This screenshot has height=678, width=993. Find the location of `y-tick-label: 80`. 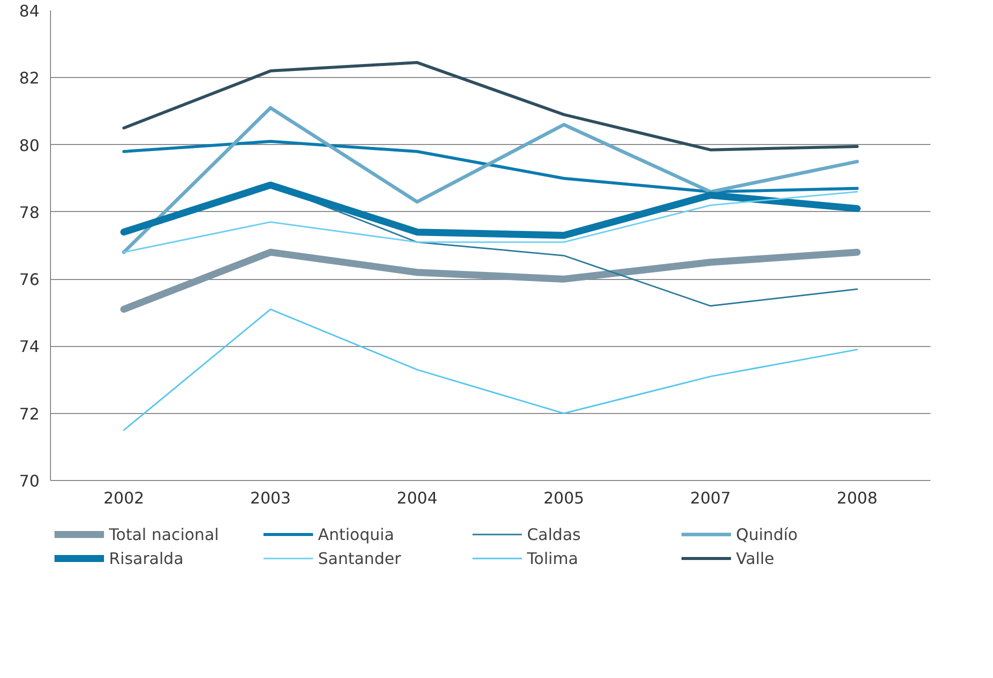

y-tick-label: 80 is located at coordinates (29, 145).